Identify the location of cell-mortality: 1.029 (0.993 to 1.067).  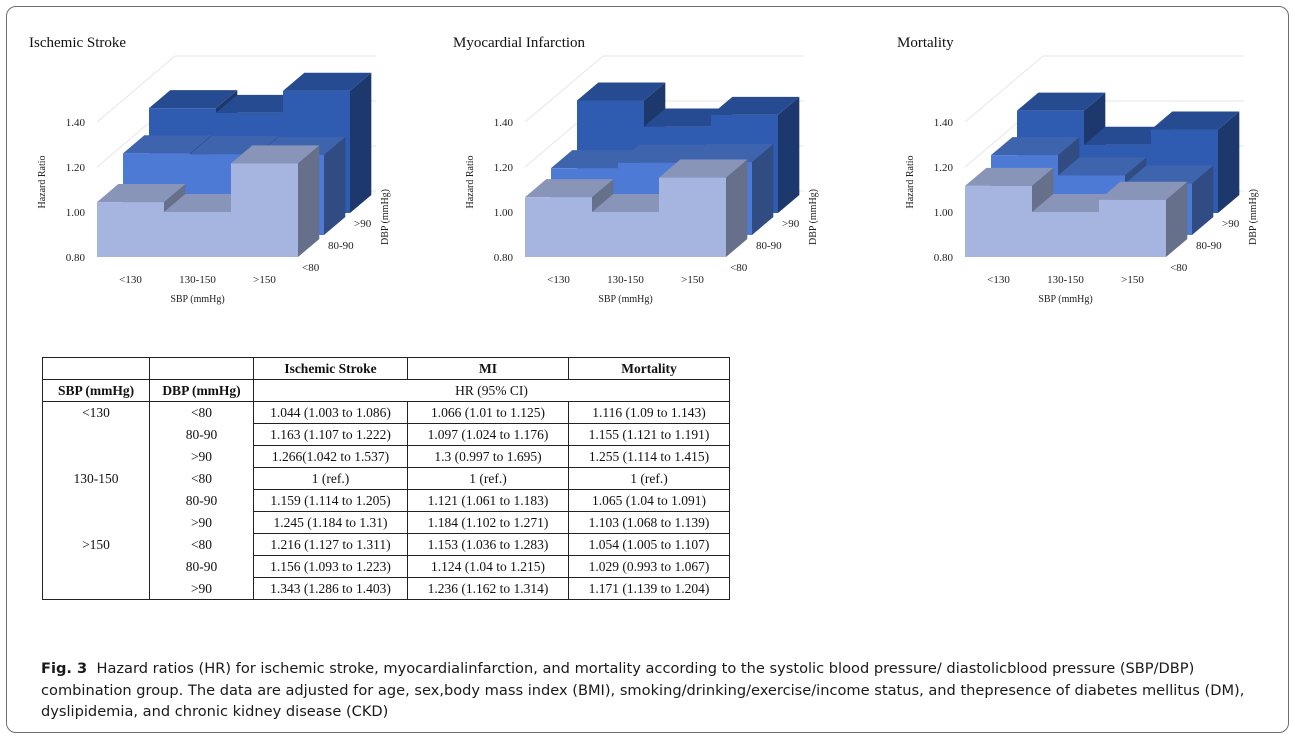
(649, 566).